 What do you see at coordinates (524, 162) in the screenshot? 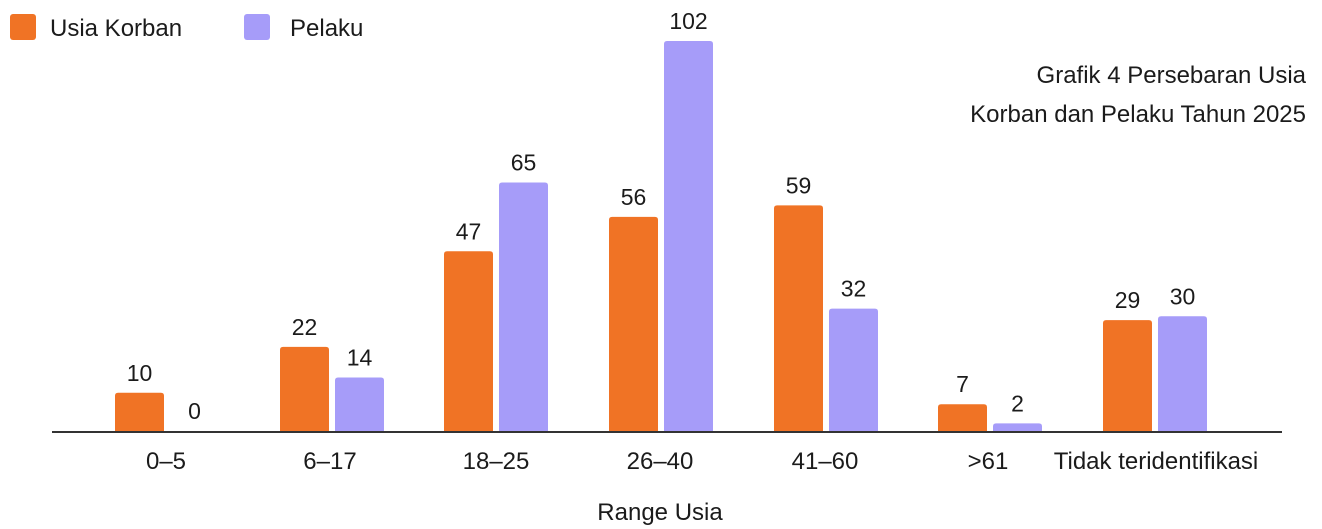
I see `data-label: 65` at bounding box center [524, 162].